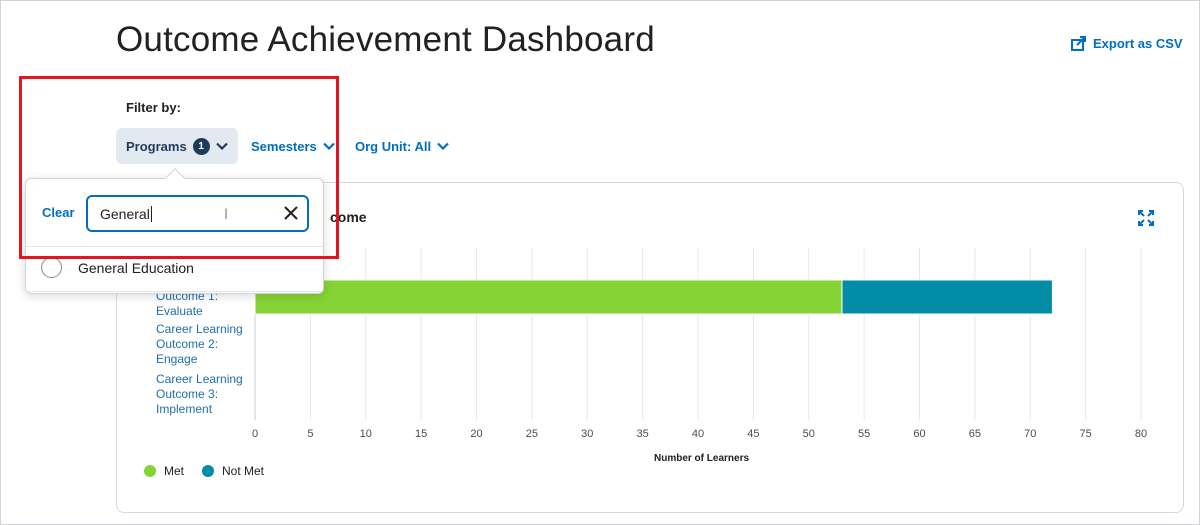 The height and width of the screenshot is (525, 1200). I want to click on category-label-outcome-3: Career Learning Outcome 3: Implement, so click(206, 394).